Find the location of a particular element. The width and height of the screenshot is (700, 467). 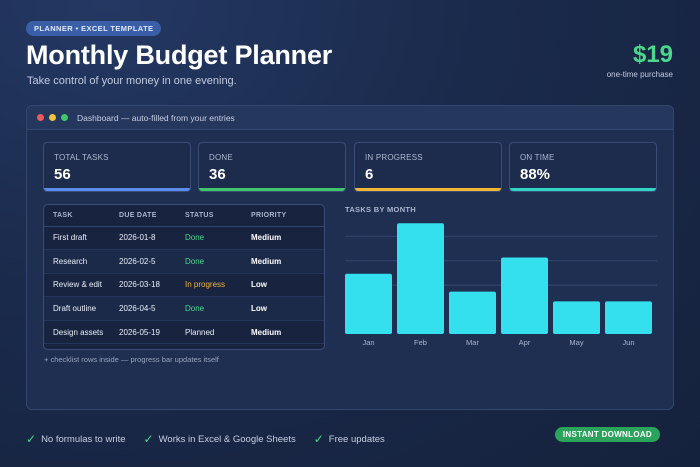

product-tag: PLANNER • EXCEL TEMPLATE is located at coordinates (94, 28).